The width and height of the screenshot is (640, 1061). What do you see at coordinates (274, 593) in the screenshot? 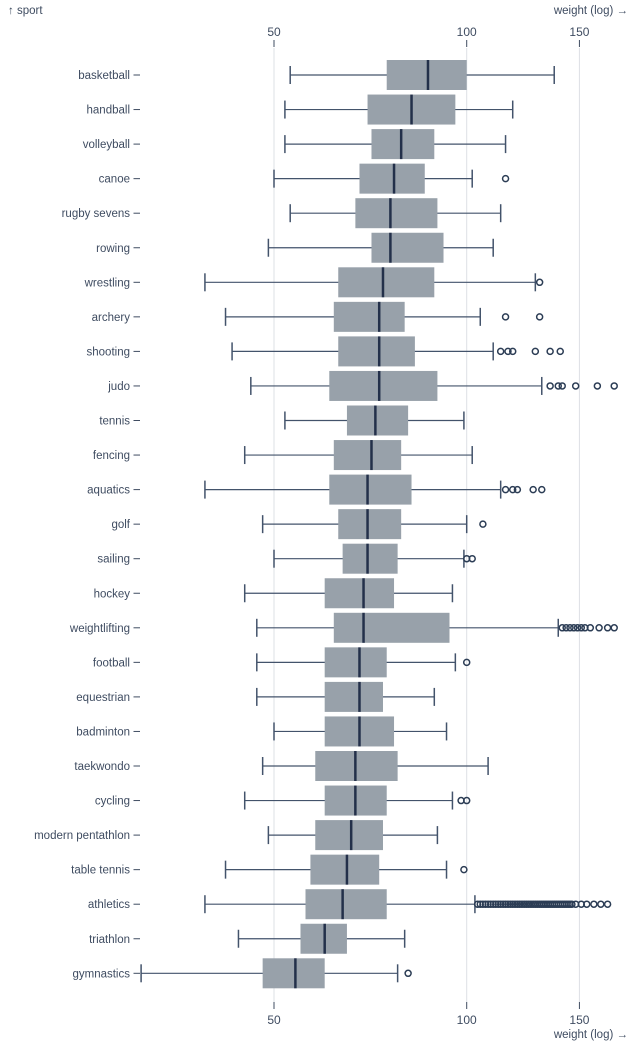
I see `row-hockey: hockey` at bounding box center [274, 593].